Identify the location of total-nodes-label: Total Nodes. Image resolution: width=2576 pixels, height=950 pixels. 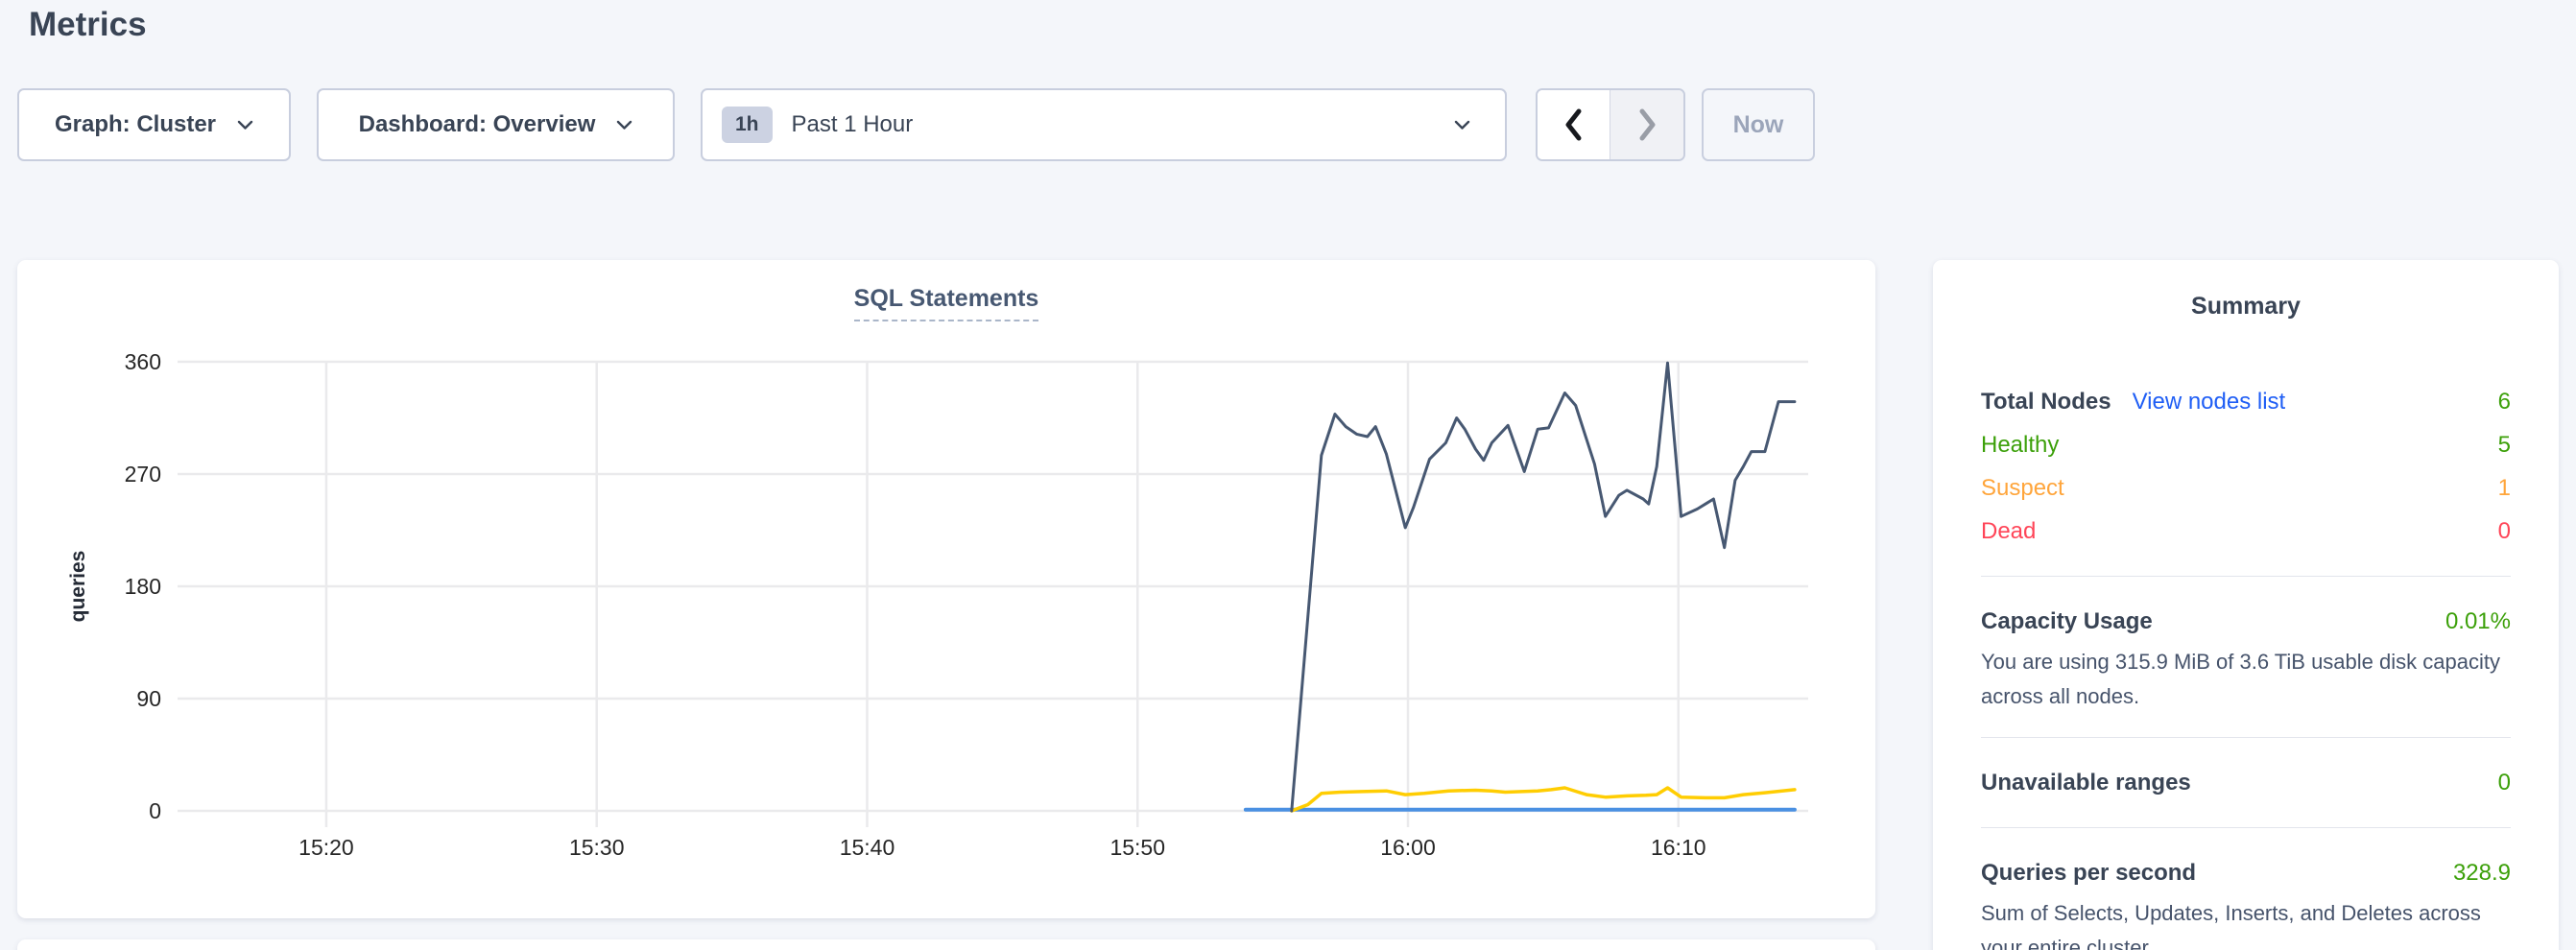
(2046, 402).